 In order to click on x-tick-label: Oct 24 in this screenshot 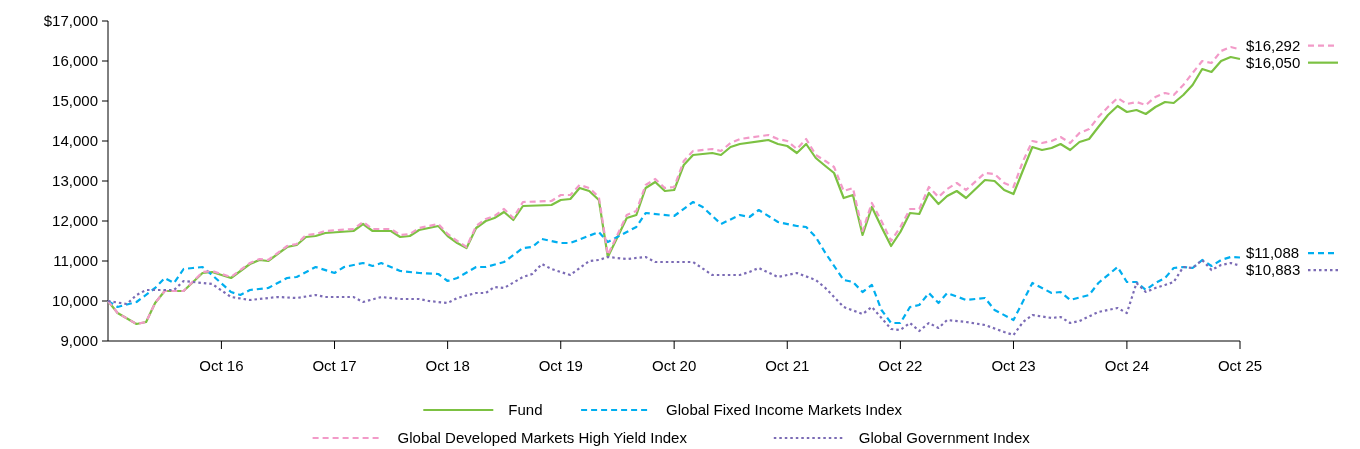, I will do `click(1126, 365)`.